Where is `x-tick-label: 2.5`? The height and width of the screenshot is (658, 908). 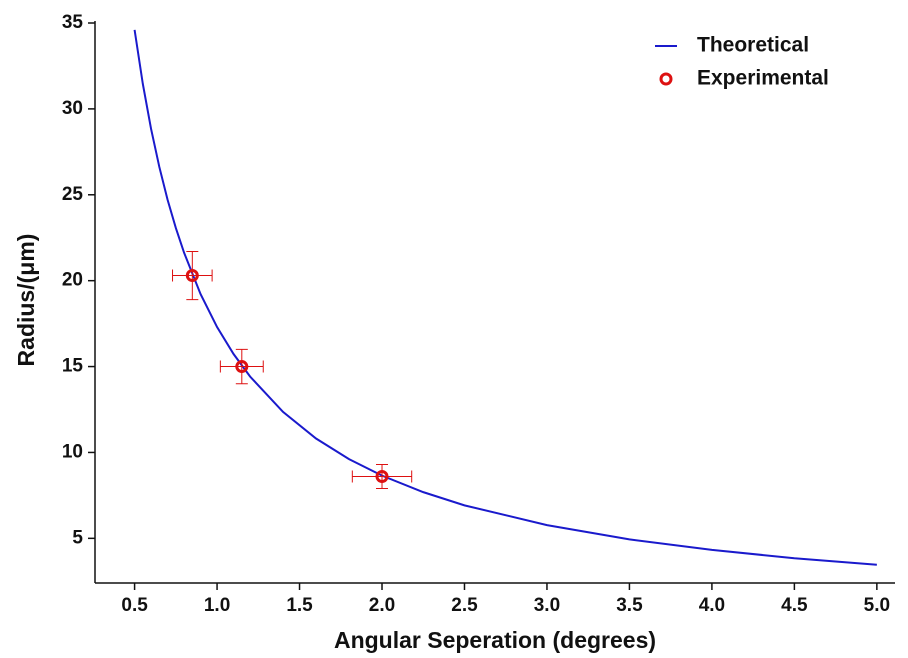
x-tick-label: 2.5 is located at coordinates (464, 605).